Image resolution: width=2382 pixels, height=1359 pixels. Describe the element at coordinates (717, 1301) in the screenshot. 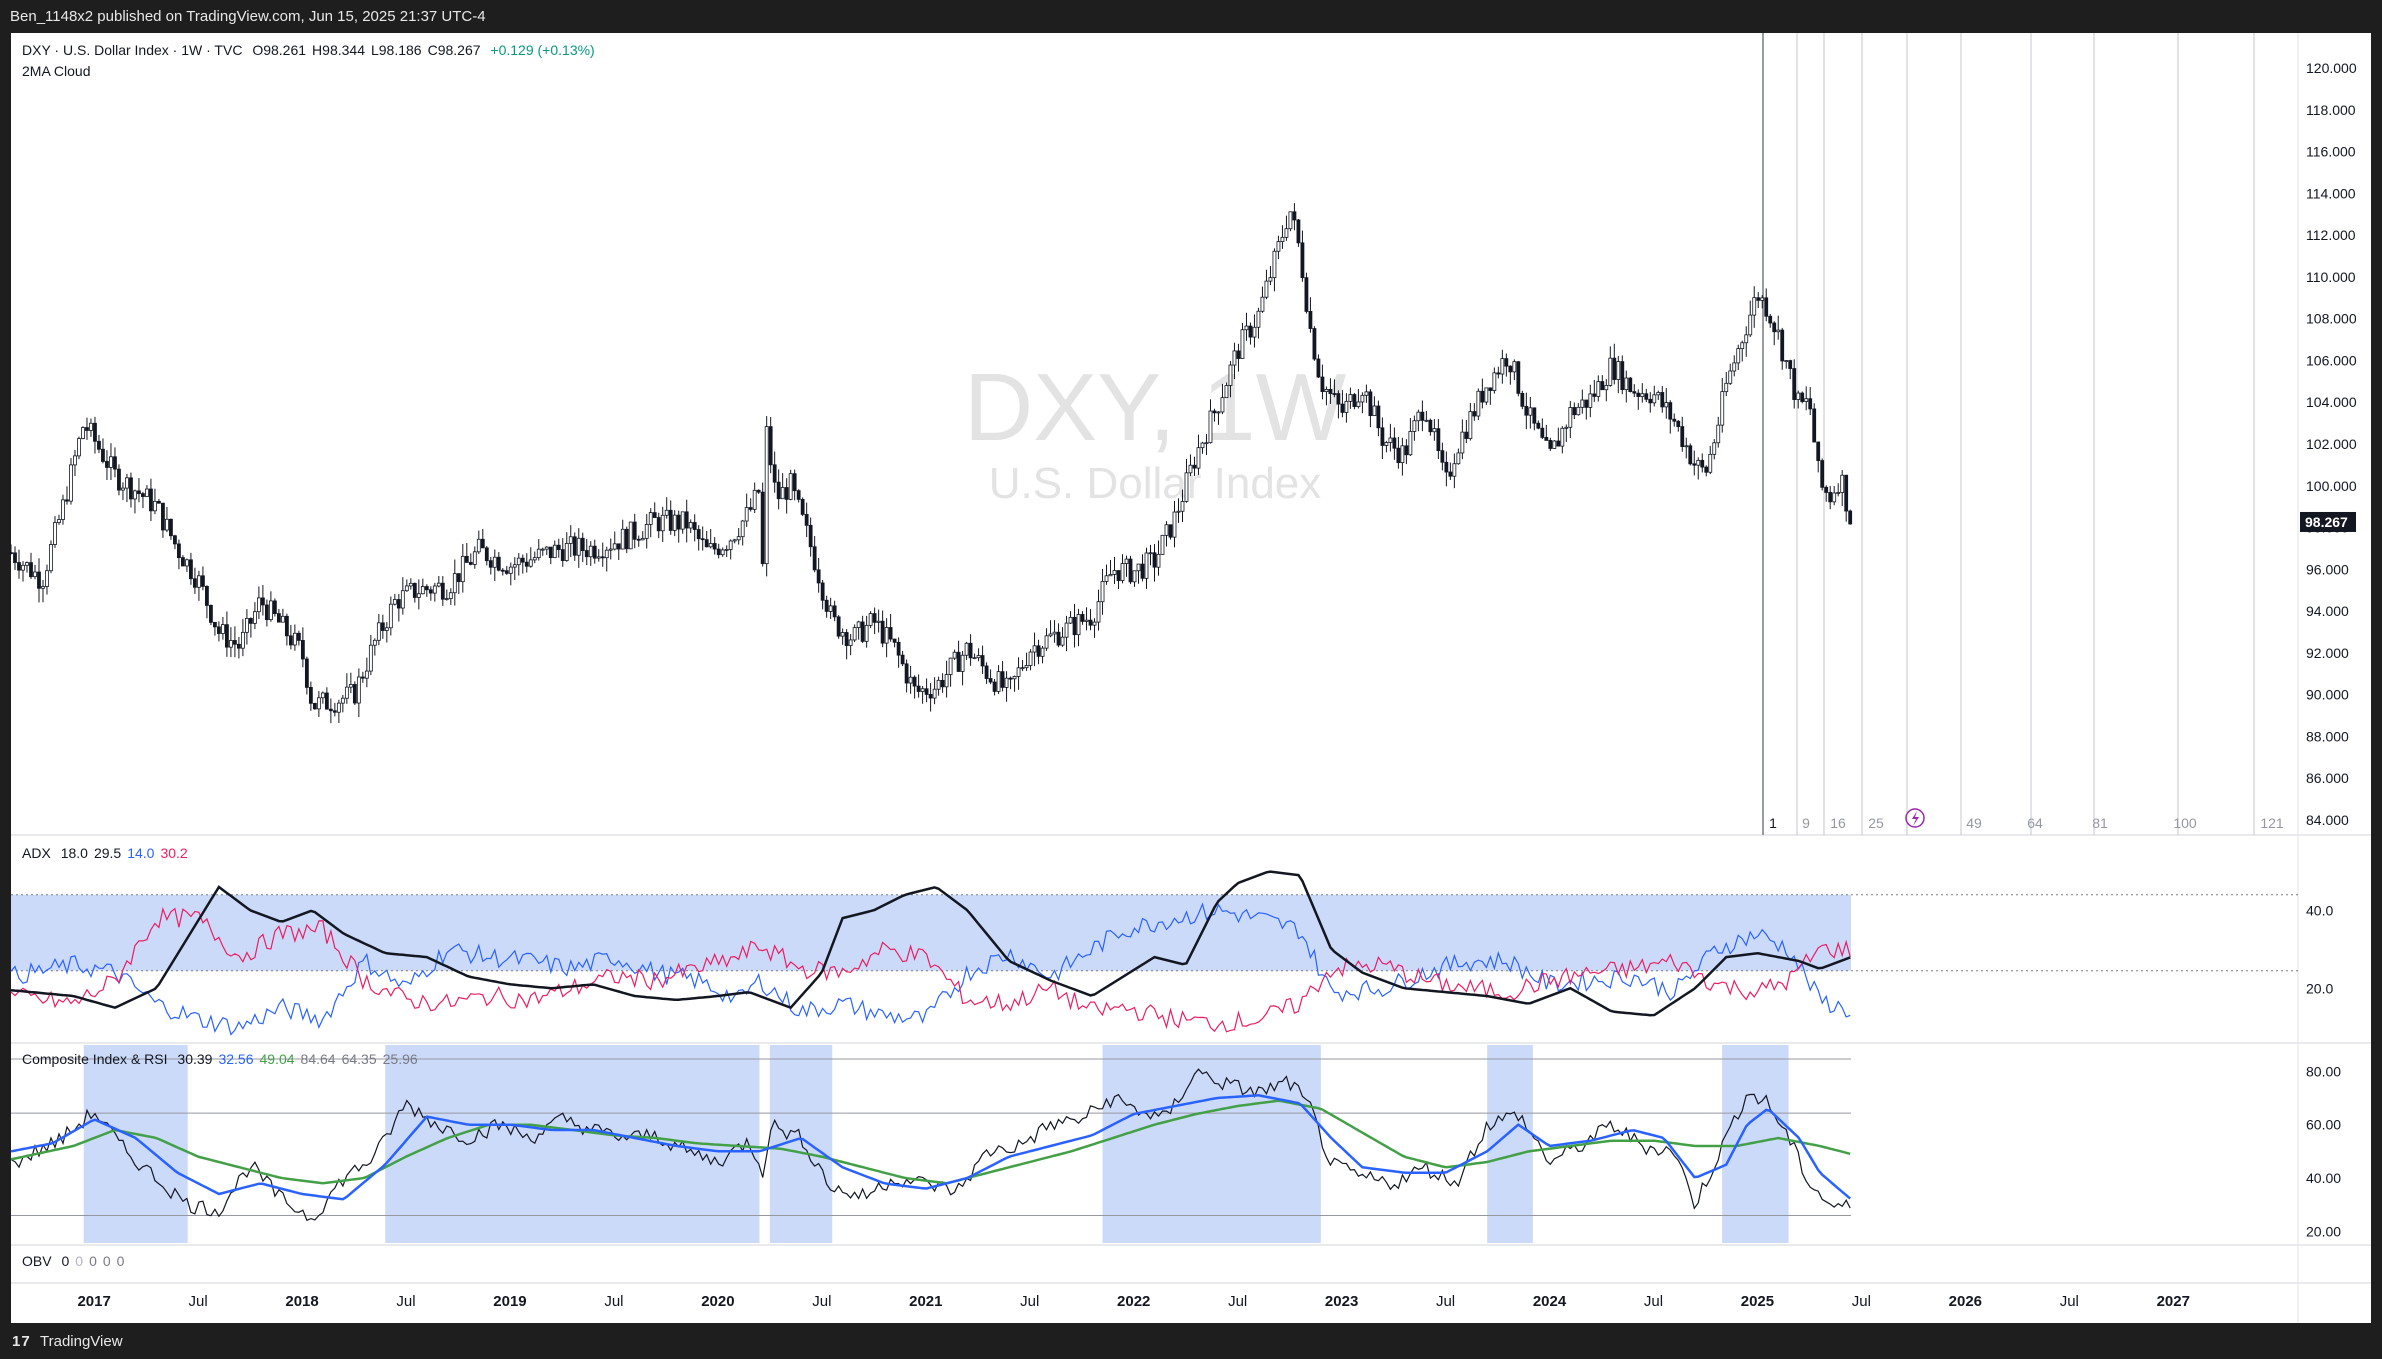

I see `x-tick-label: 2020` at that location.